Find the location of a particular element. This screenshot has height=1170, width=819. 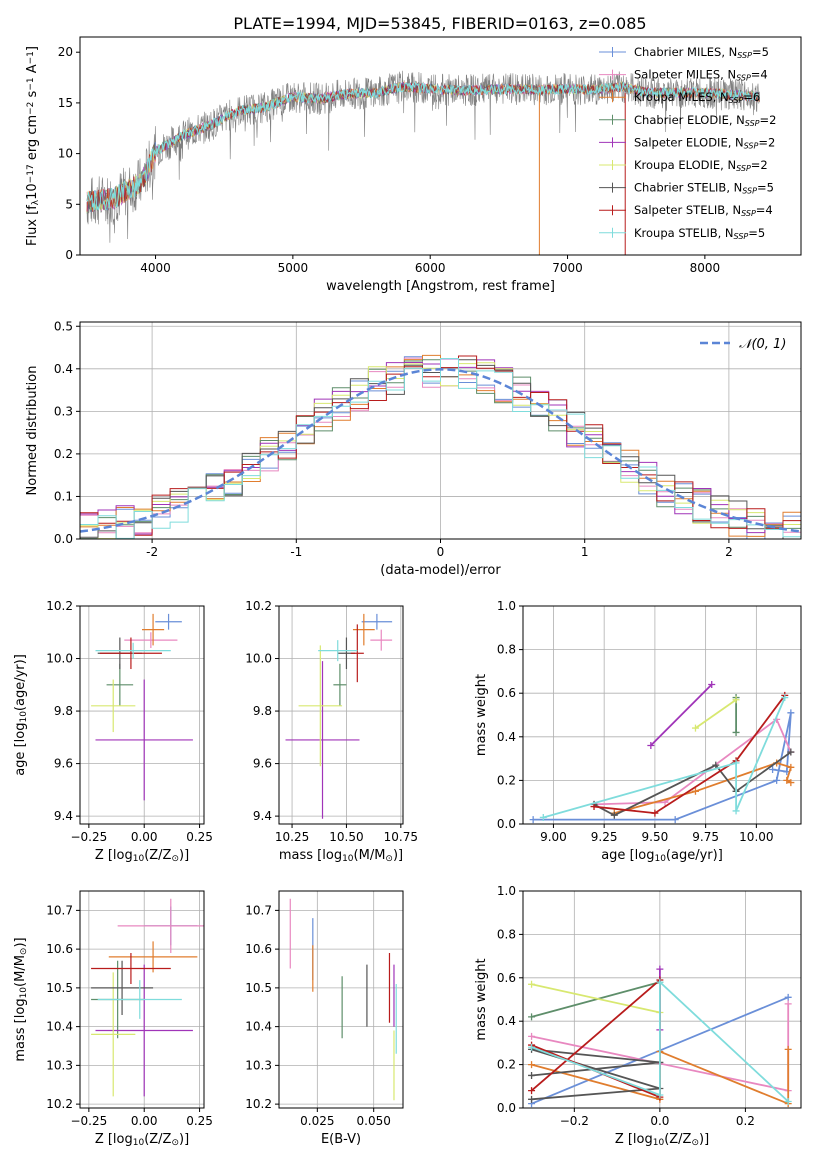

x-axis-label-part: (M/M is located at coordinates (370, 855).